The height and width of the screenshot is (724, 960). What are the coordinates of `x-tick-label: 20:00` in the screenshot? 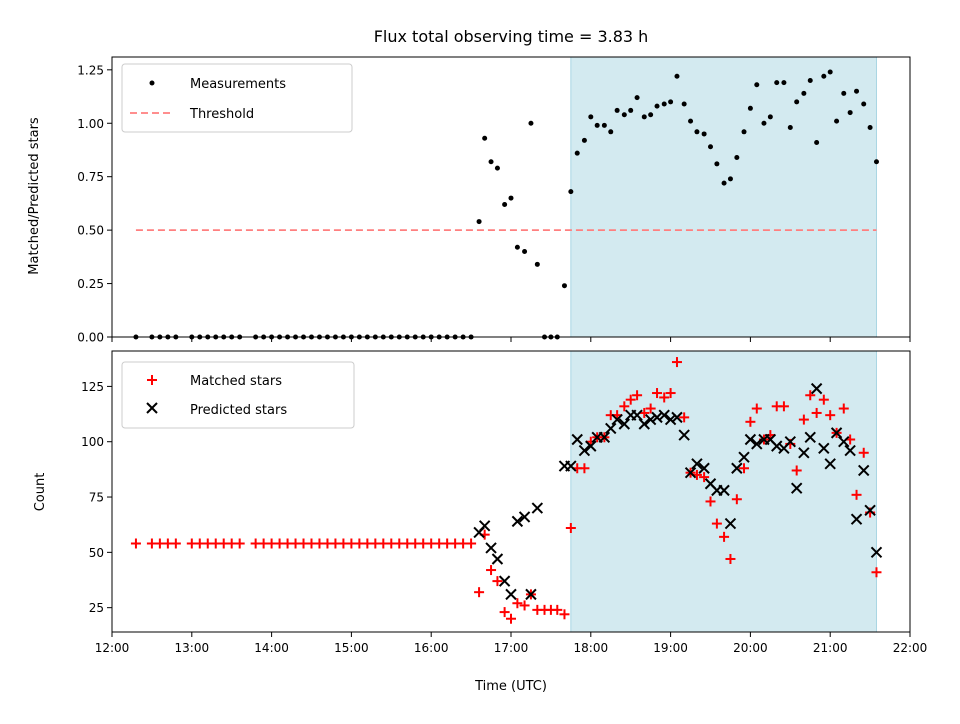 It's located at (750, 648).